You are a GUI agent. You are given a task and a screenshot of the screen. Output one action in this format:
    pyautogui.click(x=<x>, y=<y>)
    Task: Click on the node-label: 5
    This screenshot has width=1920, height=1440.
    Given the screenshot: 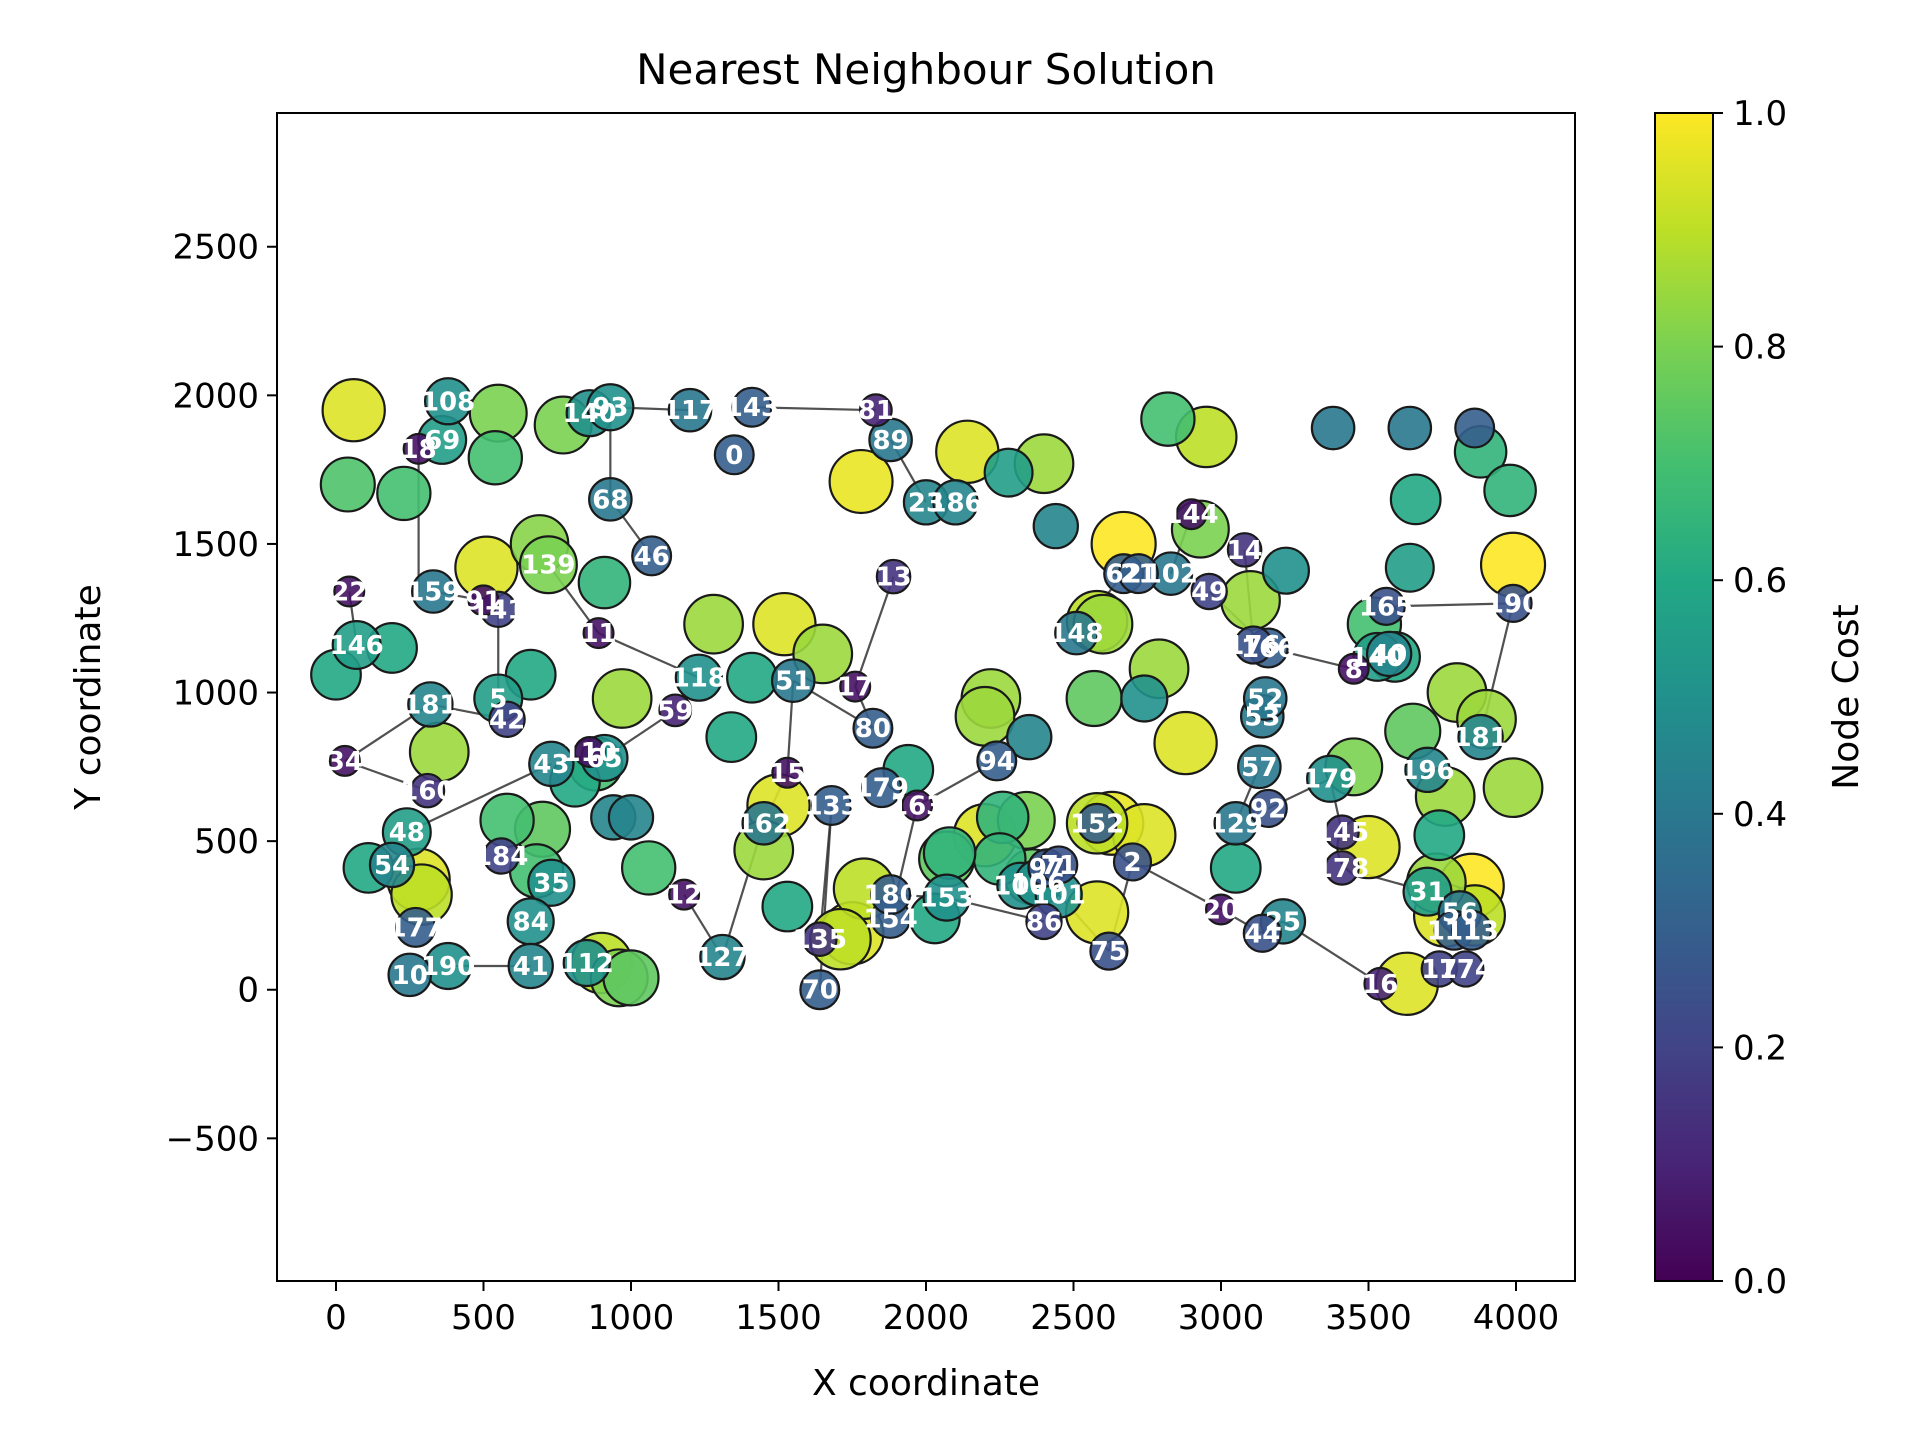 What is the action you would take?
    pyautogui.click(x=498, y=699)
    